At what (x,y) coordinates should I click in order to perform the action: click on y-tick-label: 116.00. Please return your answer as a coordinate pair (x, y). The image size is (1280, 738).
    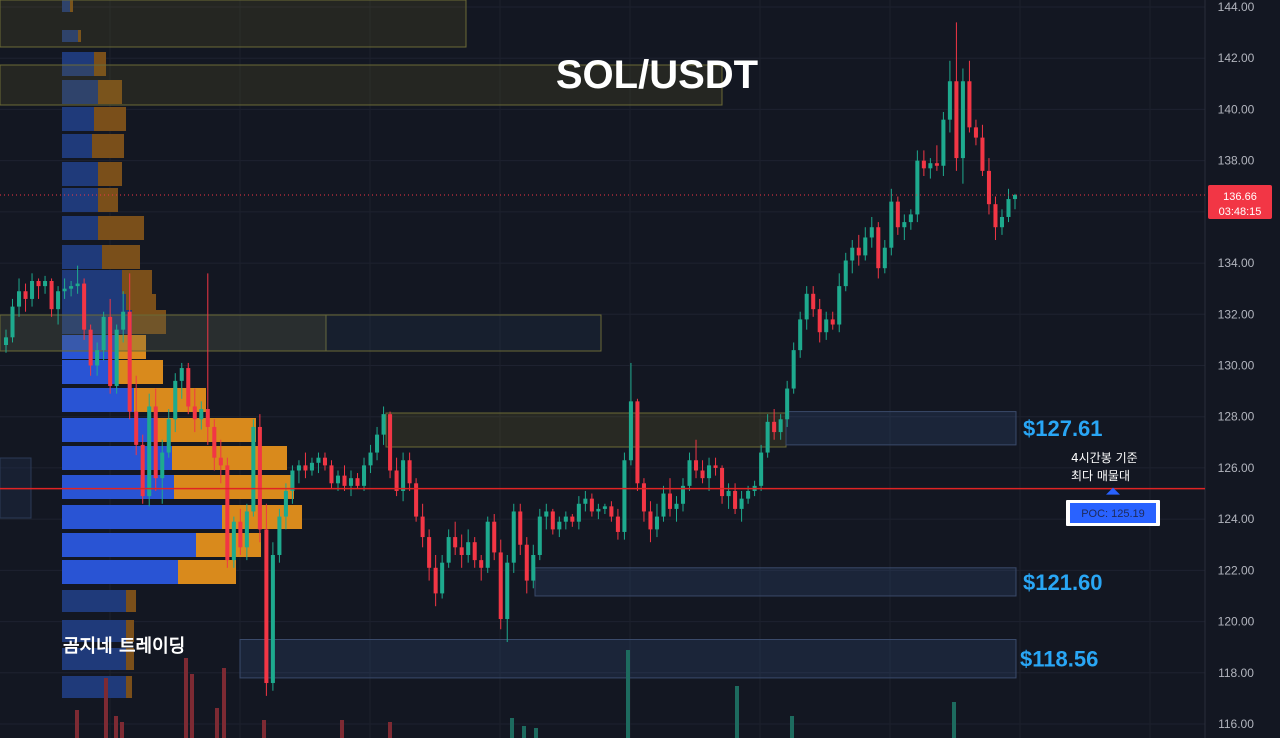
    Looking at the image, I should click on (1236, 724).